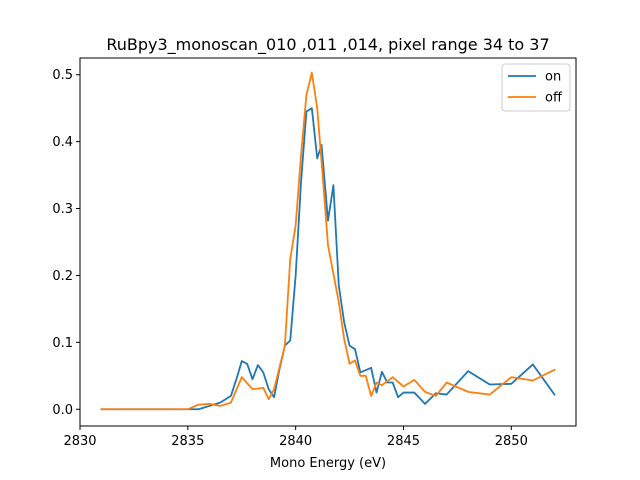  What do you see at coordinates (62, 410) in the screenshot?
I see `y-tick-label: 0.0` at bounding box center [62, 410].